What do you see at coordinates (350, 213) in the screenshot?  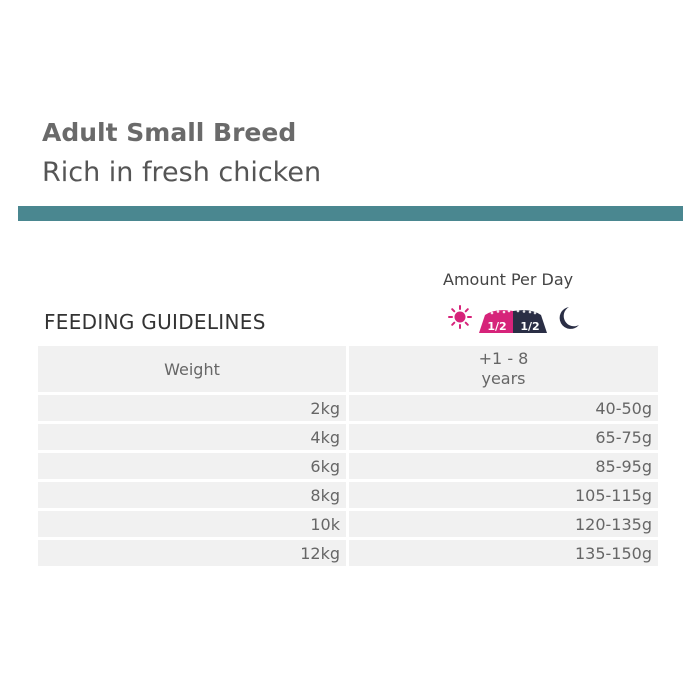 I see `accent-divider` at bounding box center [350, 213].